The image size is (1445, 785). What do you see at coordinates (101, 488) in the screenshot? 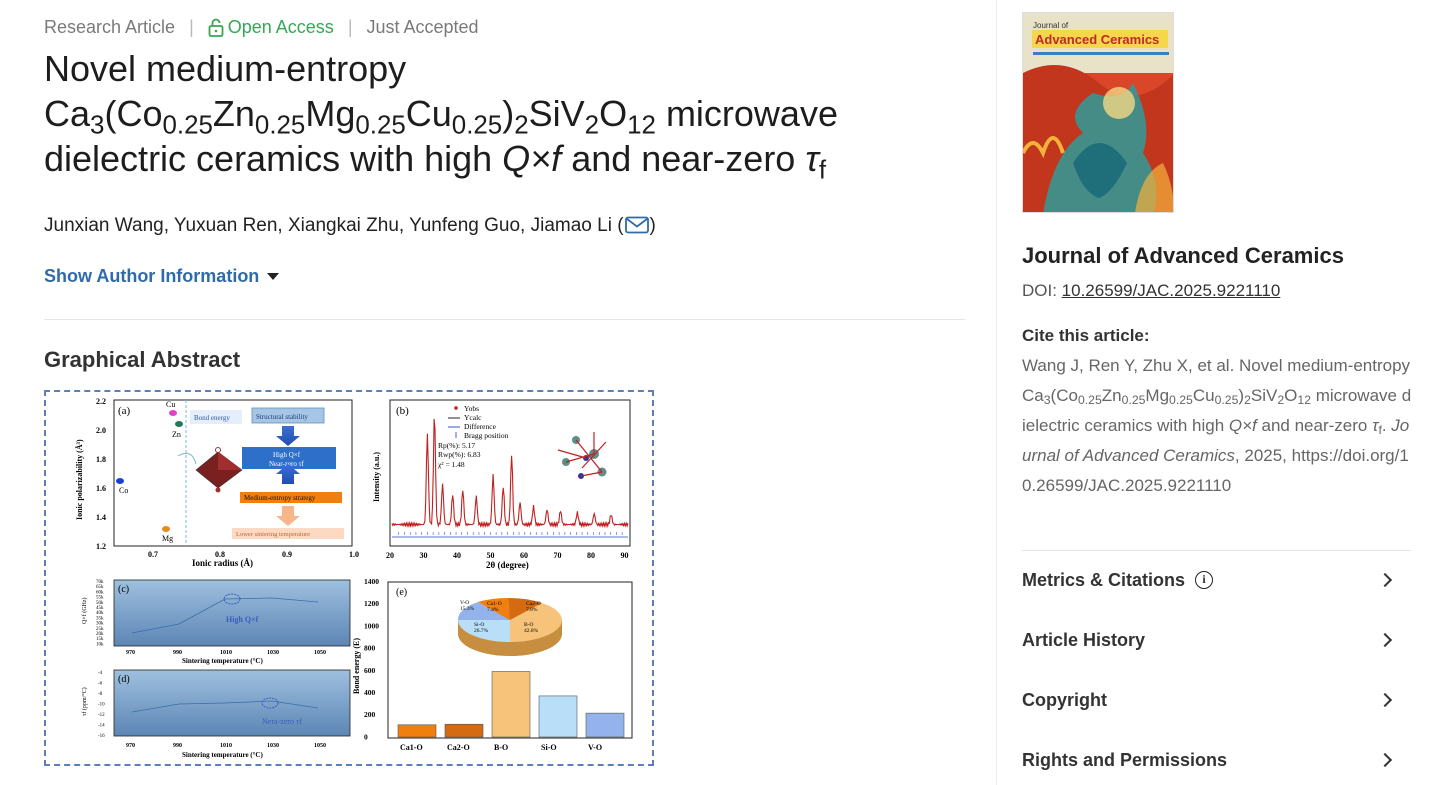
I see `panel-a-ytick: 1.6` at bounding box center [101, 488].